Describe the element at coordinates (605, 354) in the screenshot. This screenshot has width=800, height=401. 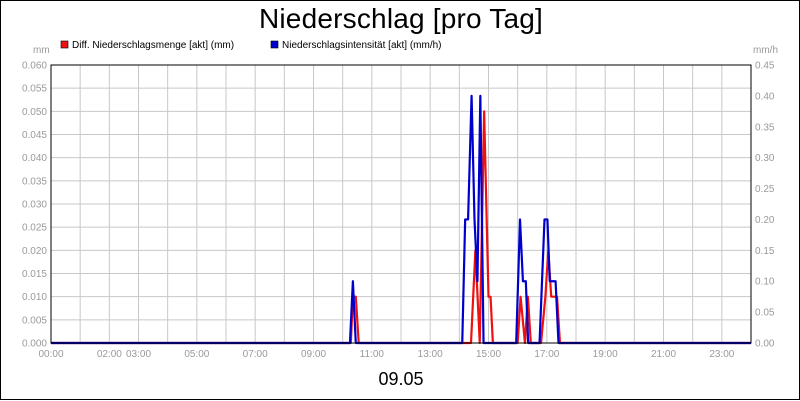
I see `x-tick-label: 19:00` at that location.